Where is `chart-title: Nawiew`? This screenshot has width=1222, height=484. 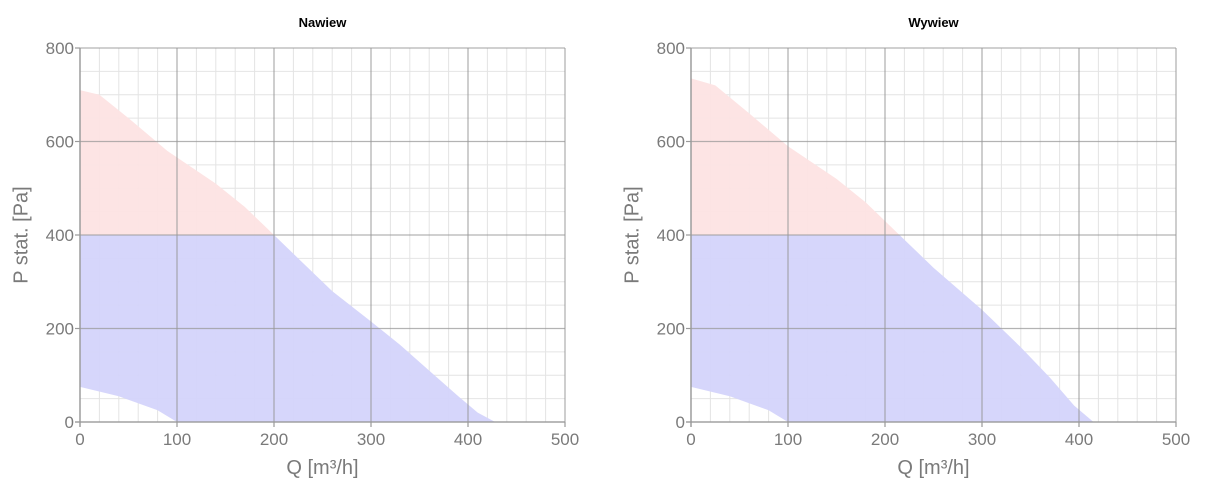
chart-title: Nawiew is located at coordinates (323, 22).